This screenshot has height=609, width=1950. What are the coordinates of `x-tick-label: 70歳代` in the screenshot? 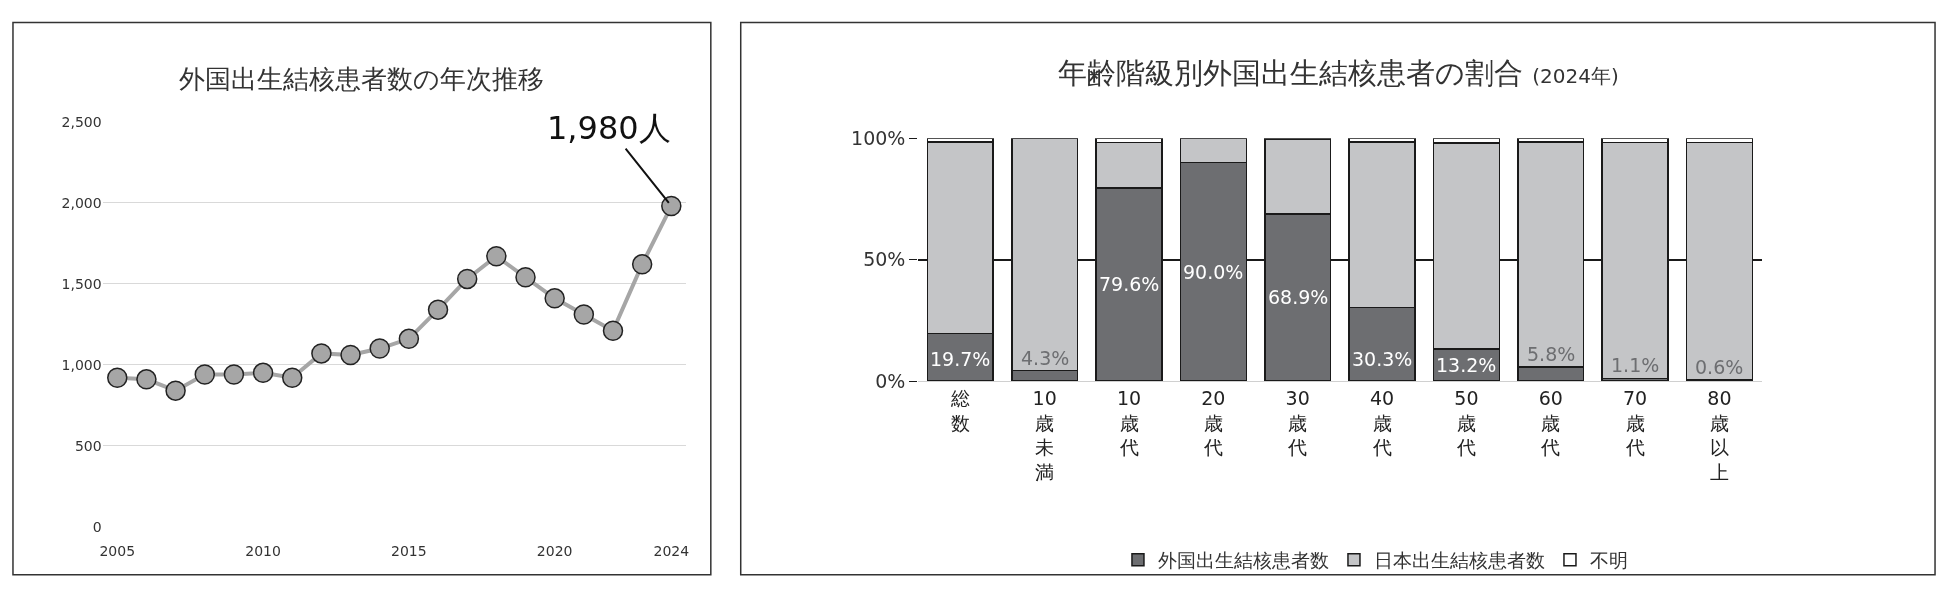 It's located at (1635, 422).